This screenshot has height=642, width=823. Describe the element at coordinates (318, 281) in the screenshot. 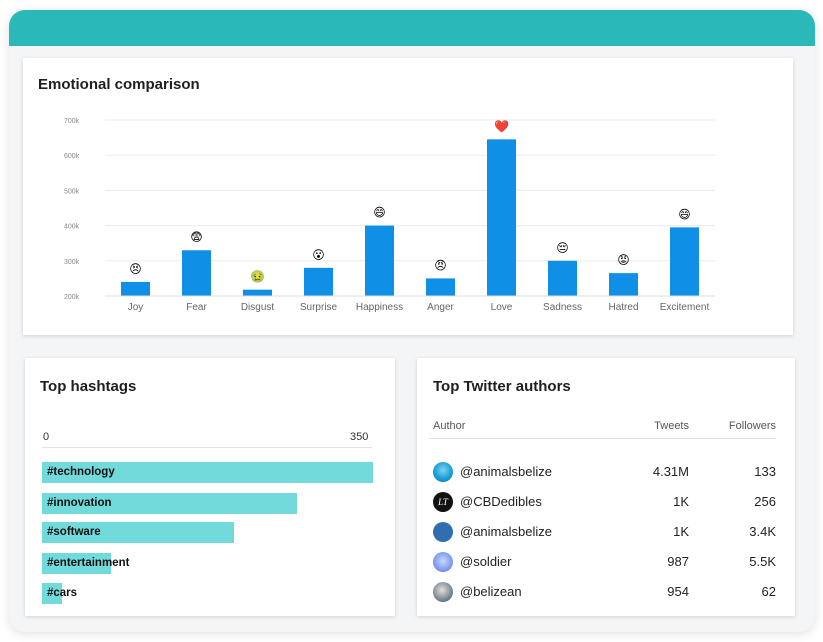

I see `bar-surprise` at that location.